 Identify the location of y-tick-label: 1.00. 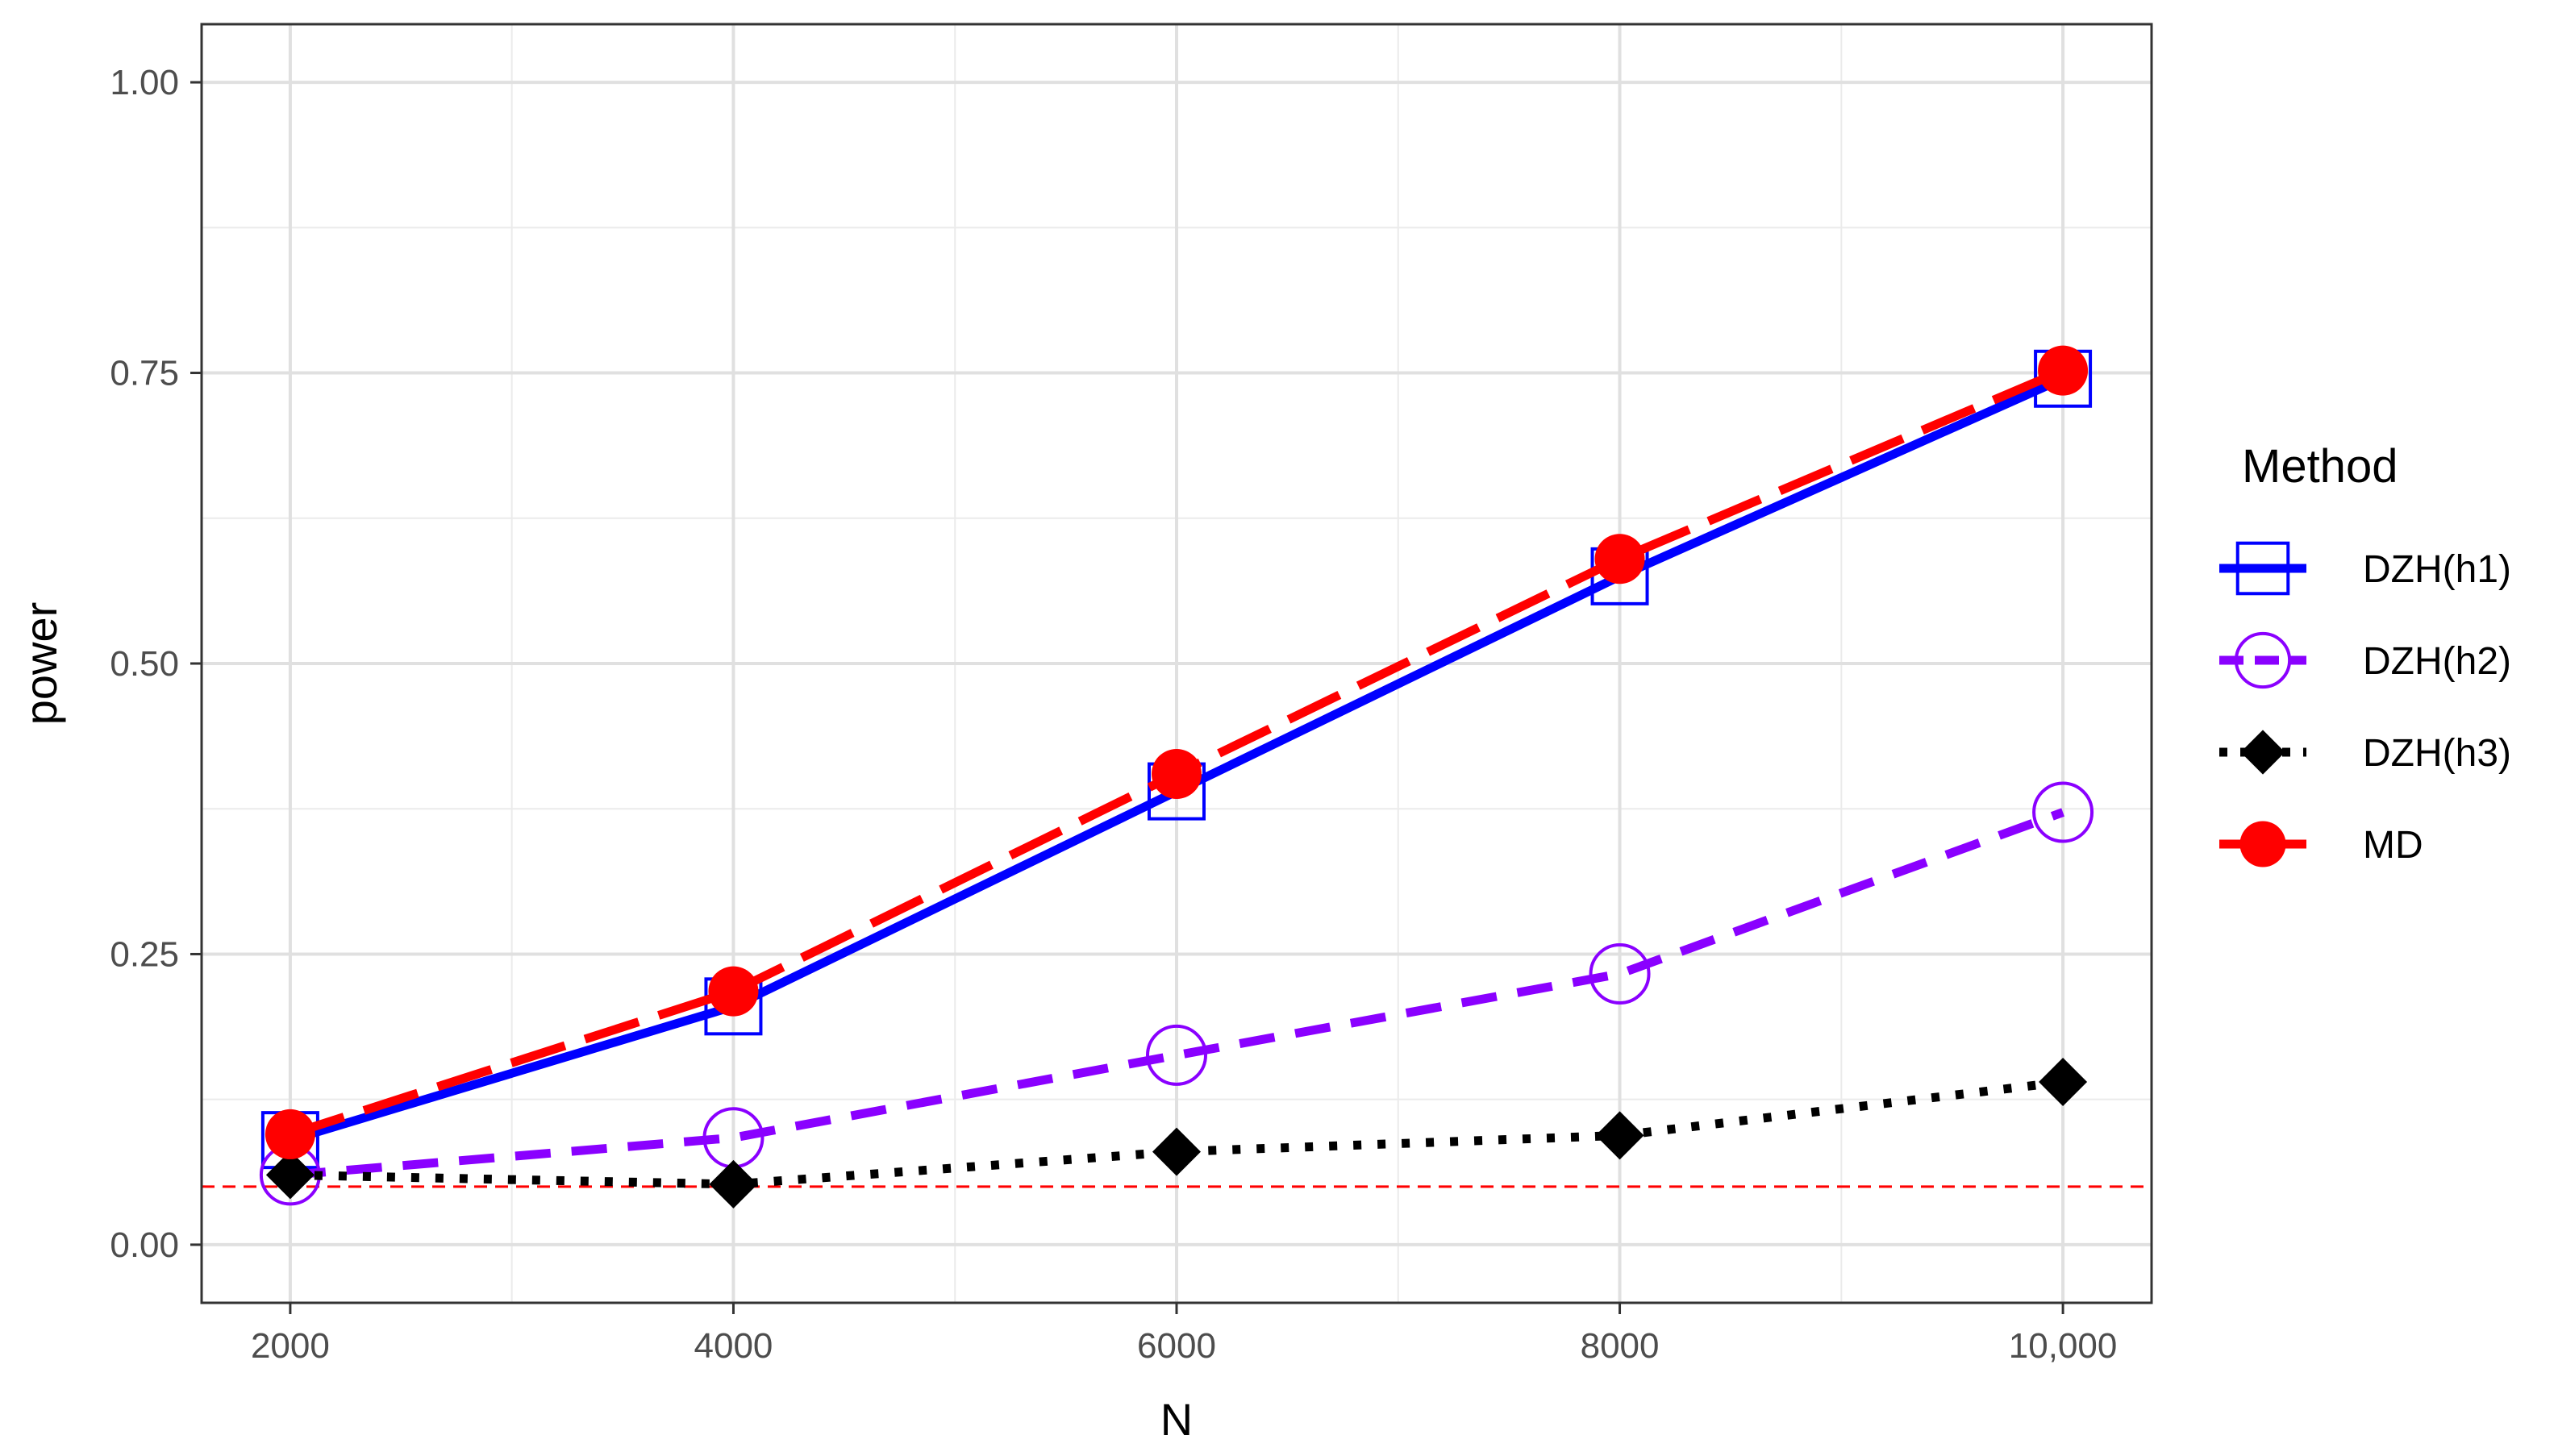
(144, 82).